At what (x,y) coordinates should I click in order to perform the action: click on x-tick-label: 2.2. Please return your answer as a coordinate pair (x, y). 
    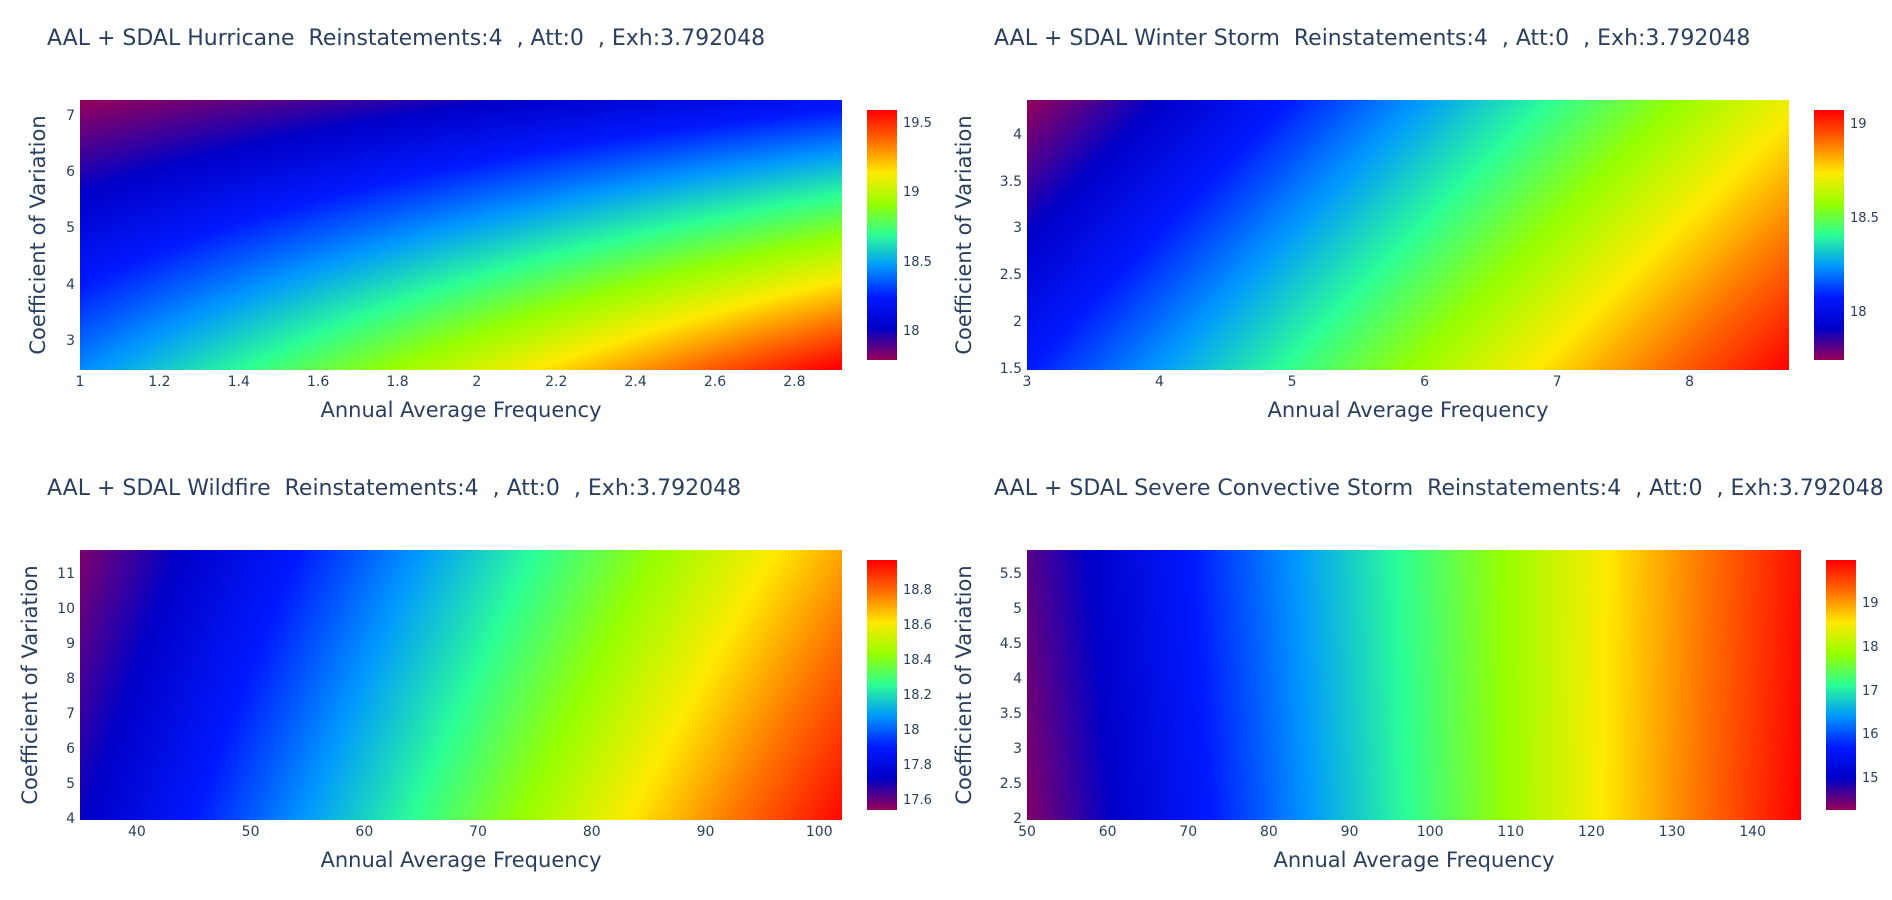
    Looking at the image, I should click on (556, 382).